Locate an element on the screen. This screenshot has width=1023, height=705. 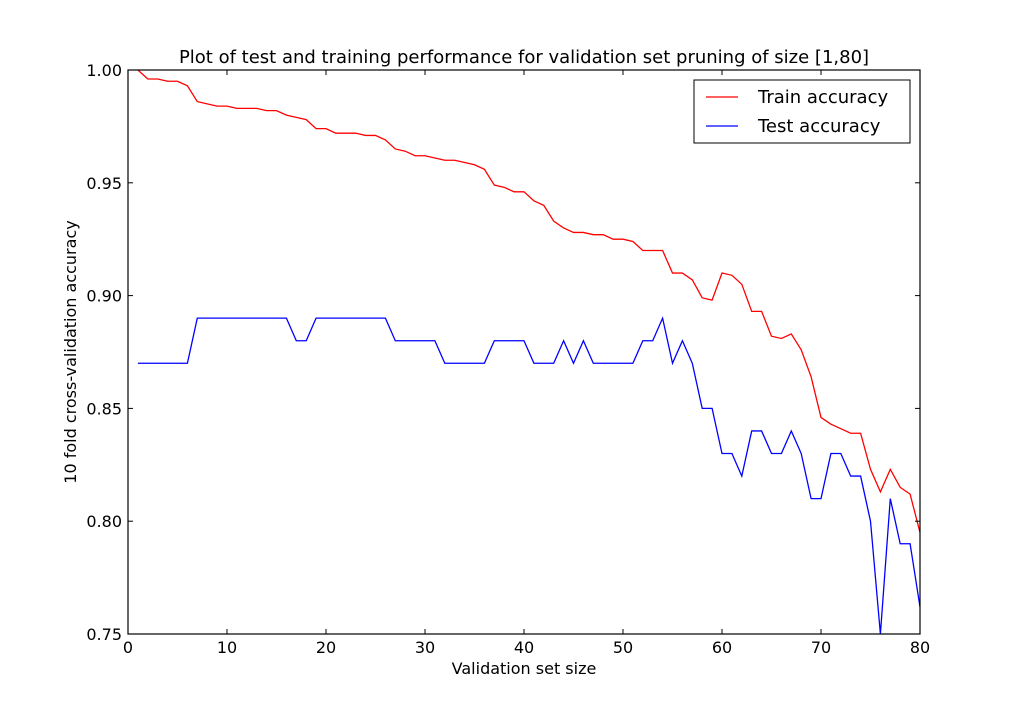
y-tick-label: 1.00 is located at coordinates (104, 70).